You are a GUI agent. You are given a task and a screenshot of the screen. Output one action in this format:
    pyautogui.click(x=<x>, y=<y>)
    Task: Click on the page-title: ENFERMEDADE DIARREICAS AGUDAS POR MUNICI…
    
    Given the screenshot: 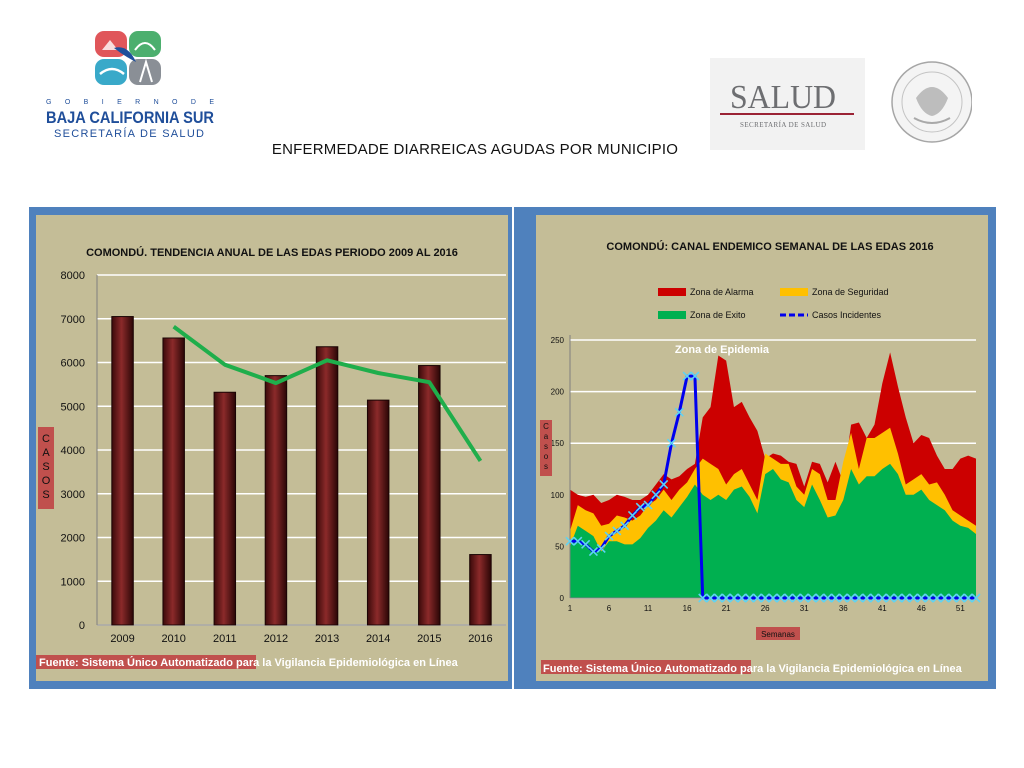 What is the action you would take?
    pyautogui.click(x=475, y=149)
    